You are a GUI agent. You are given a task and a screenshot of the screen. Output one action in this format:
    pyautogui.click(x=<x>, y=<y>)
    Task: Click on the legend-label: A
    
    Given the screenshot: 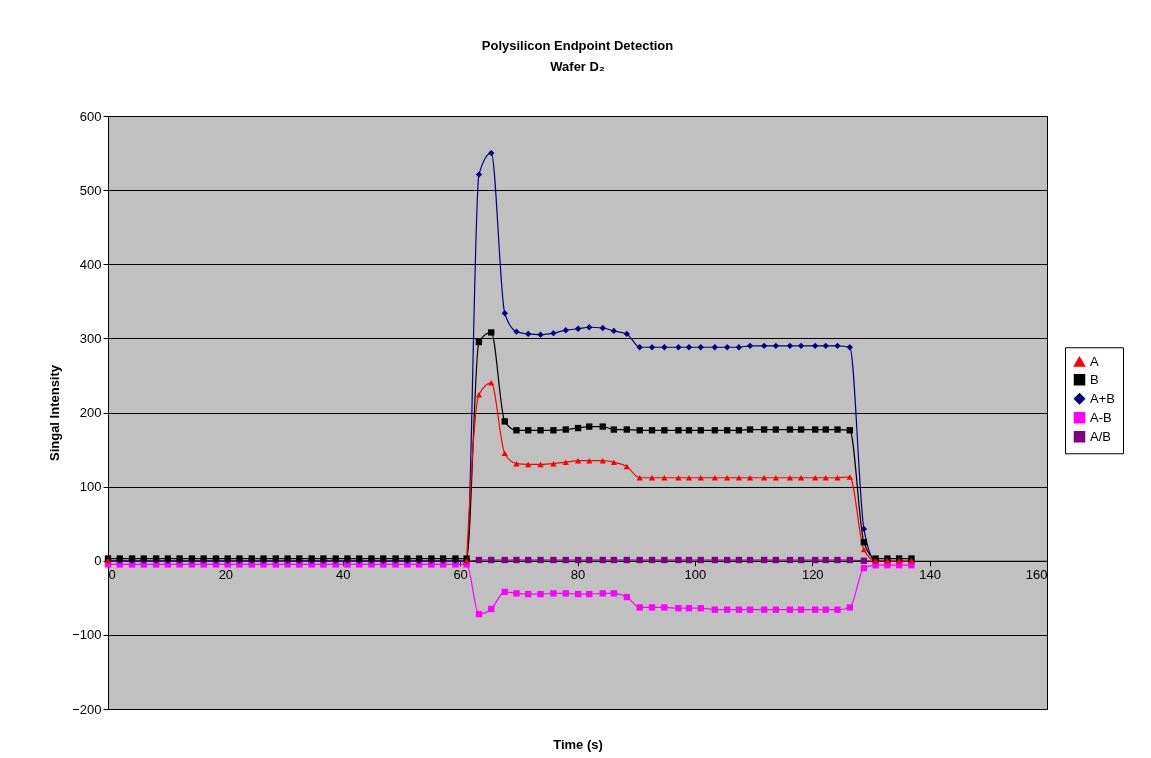 What is the action you would take?
    pyautogui.click(x=1094, y=361)
    